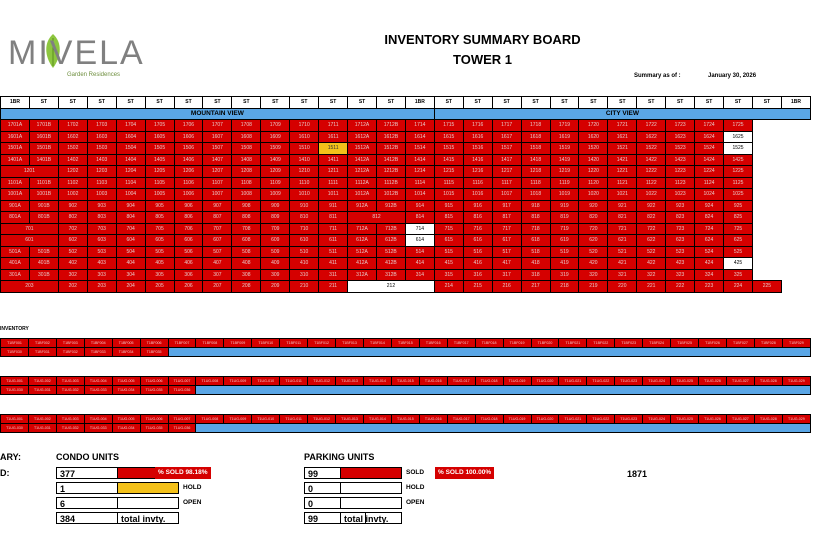  I want to click on unit-cell: 609, so click(275, 240).